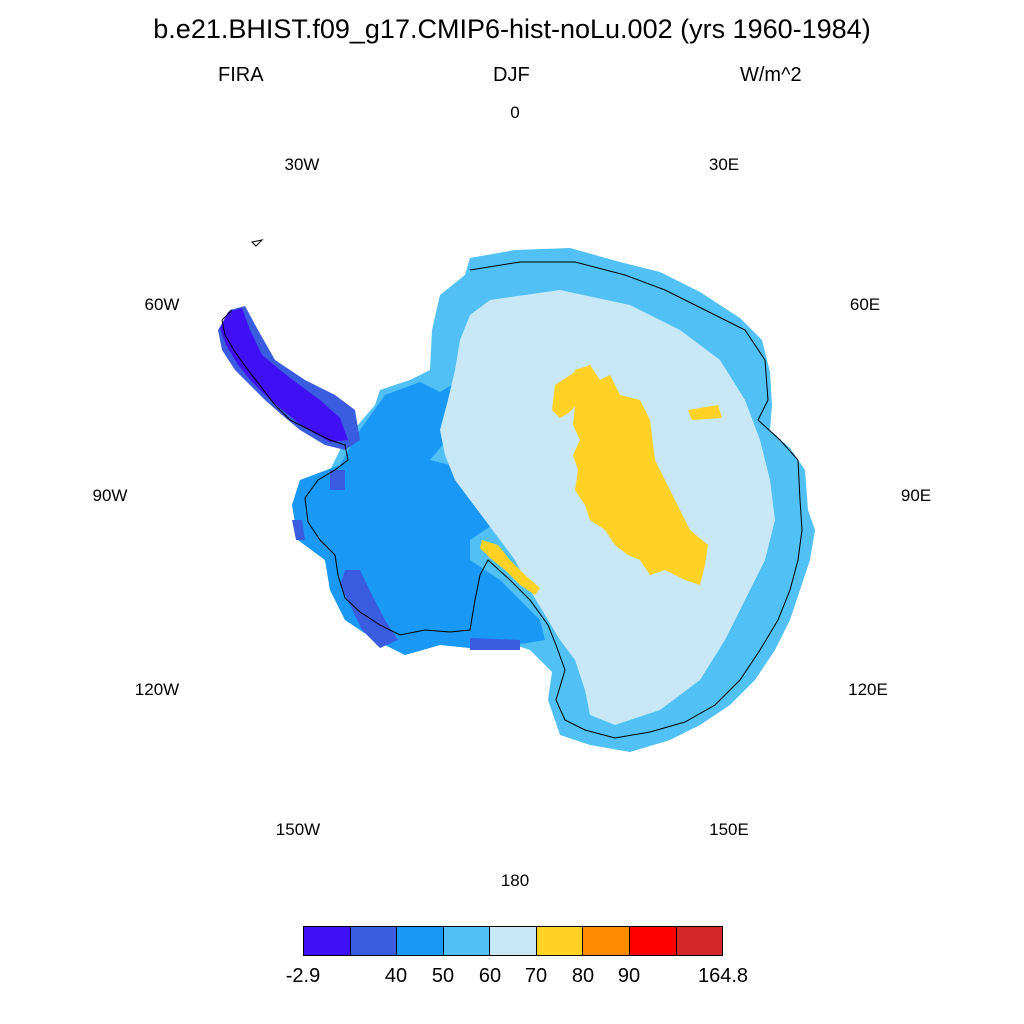 The width and height of the screenshot is (1024, 1024). What do you see at coordinates (629, 976) in the screenshot?
I see `colorbar-label-90: 90` at bounding box center [629, 976].